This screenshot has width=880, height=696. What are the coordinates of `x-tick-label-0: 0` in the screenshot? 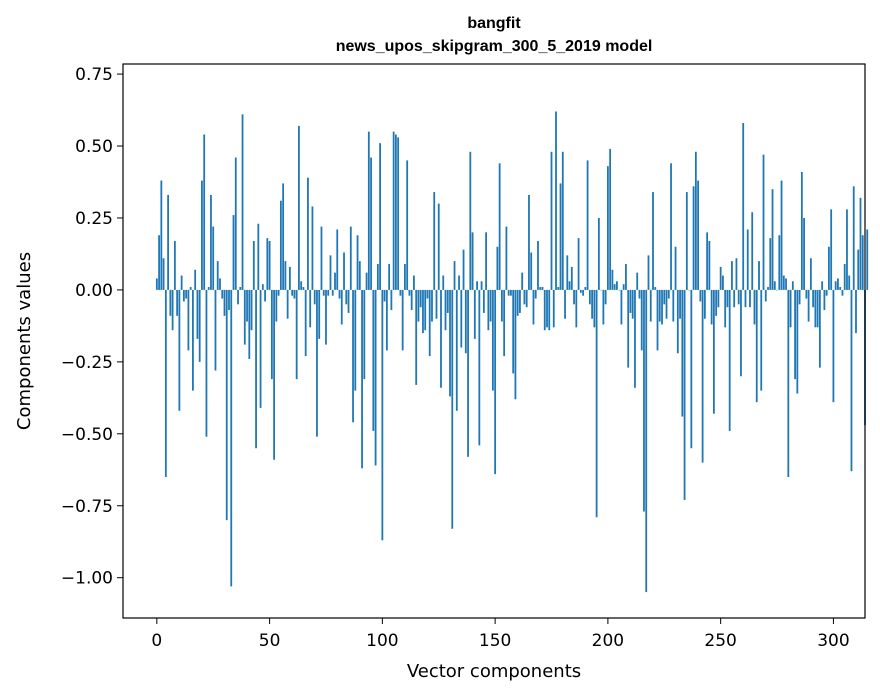 It's located at (156, 641).